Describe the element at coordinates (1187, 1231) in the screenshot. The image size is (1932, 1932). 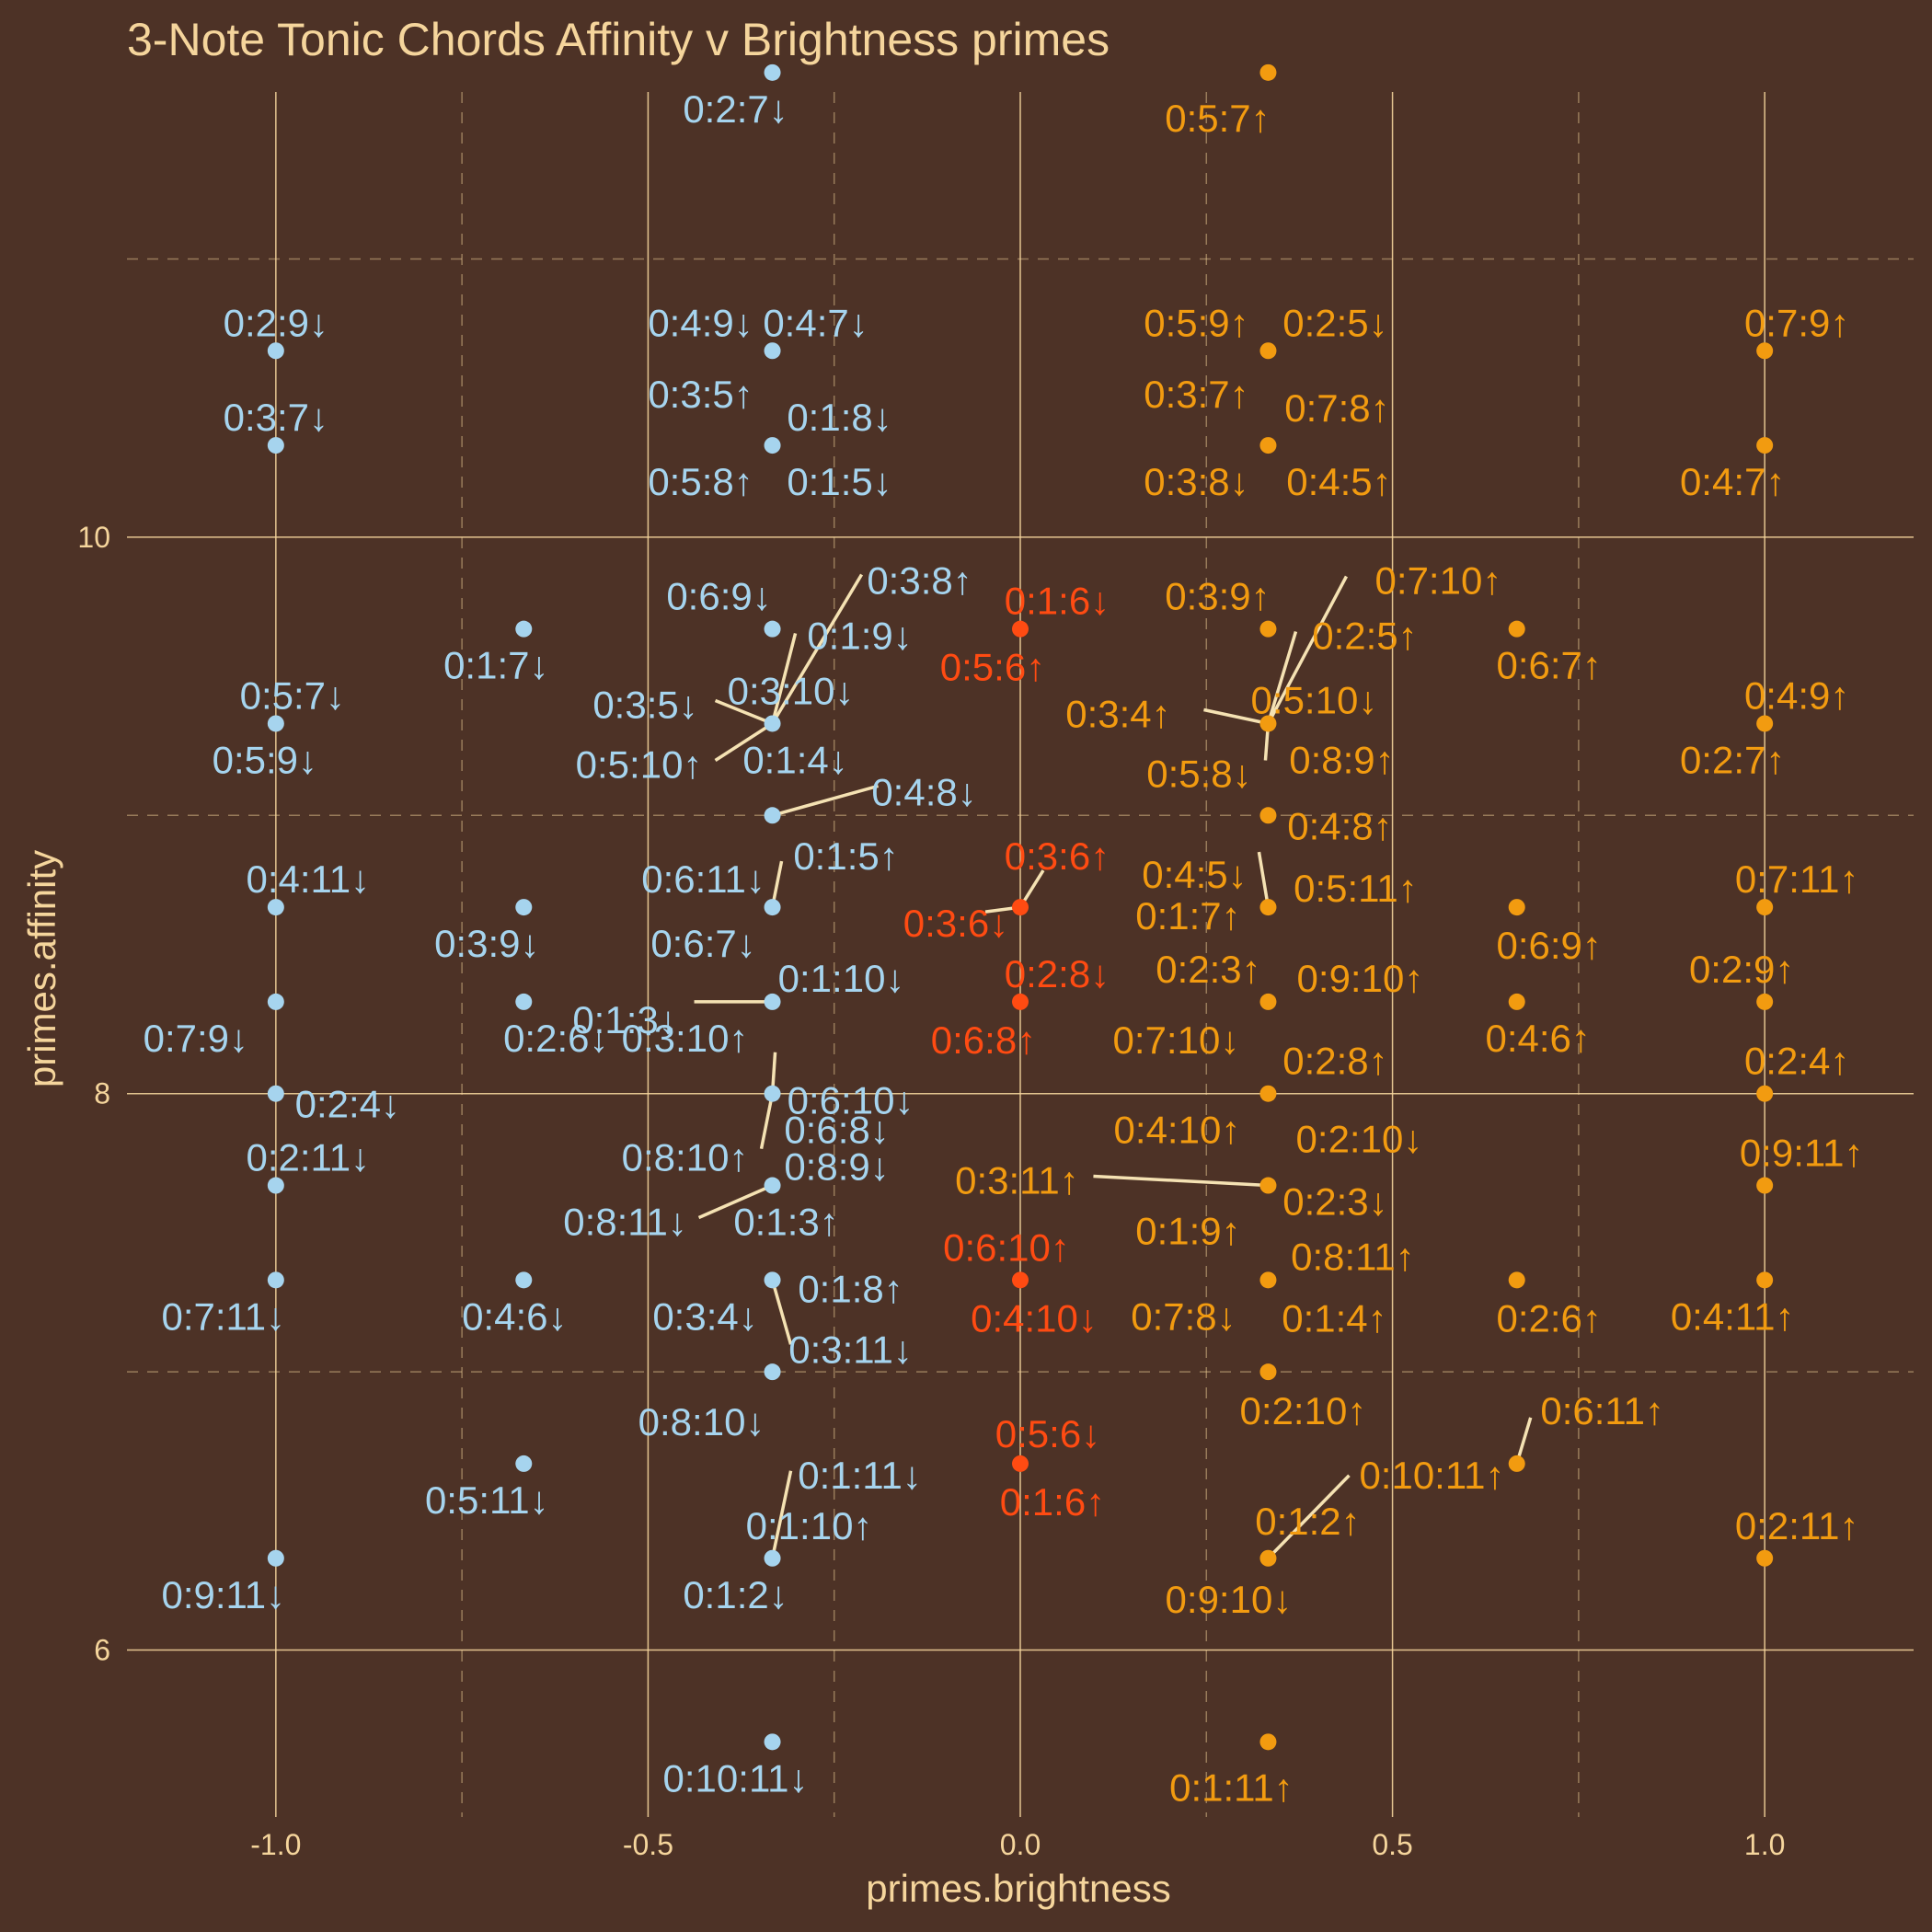
I see `point-label: 0:1:9↑` at that location.